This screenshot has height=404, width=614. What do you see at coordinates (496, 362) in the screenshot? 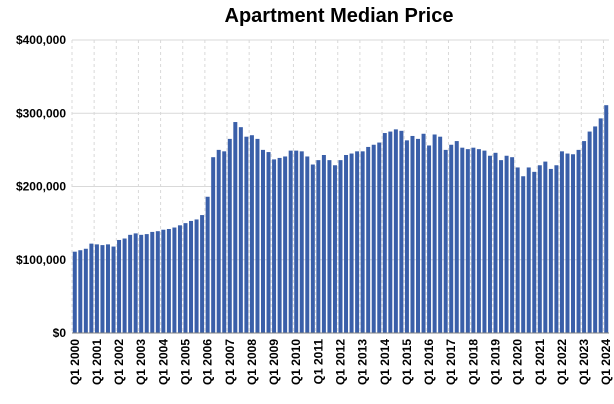
I see `x-tick-label: Q1 2019` at bounding box center [496, 362].